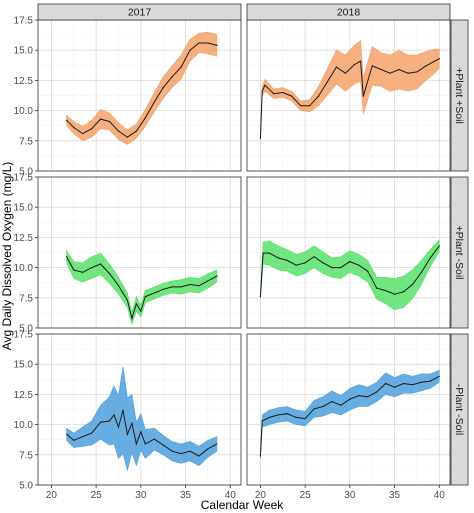 The image size is (474, 513). What do you see at coordinates (231, 495) in the screenshot?
I see `x-tick-label: 40` at bounding box center [231, 495].